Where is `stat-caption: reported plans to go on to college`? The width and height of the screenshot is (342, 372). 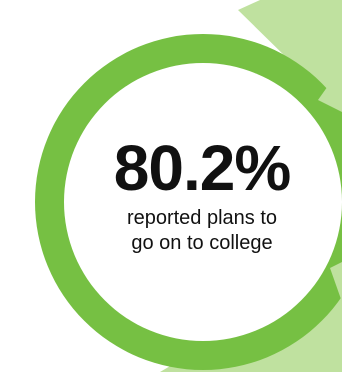 stat-caption: reported plans to go on to college is located at coordinates (202, 231).